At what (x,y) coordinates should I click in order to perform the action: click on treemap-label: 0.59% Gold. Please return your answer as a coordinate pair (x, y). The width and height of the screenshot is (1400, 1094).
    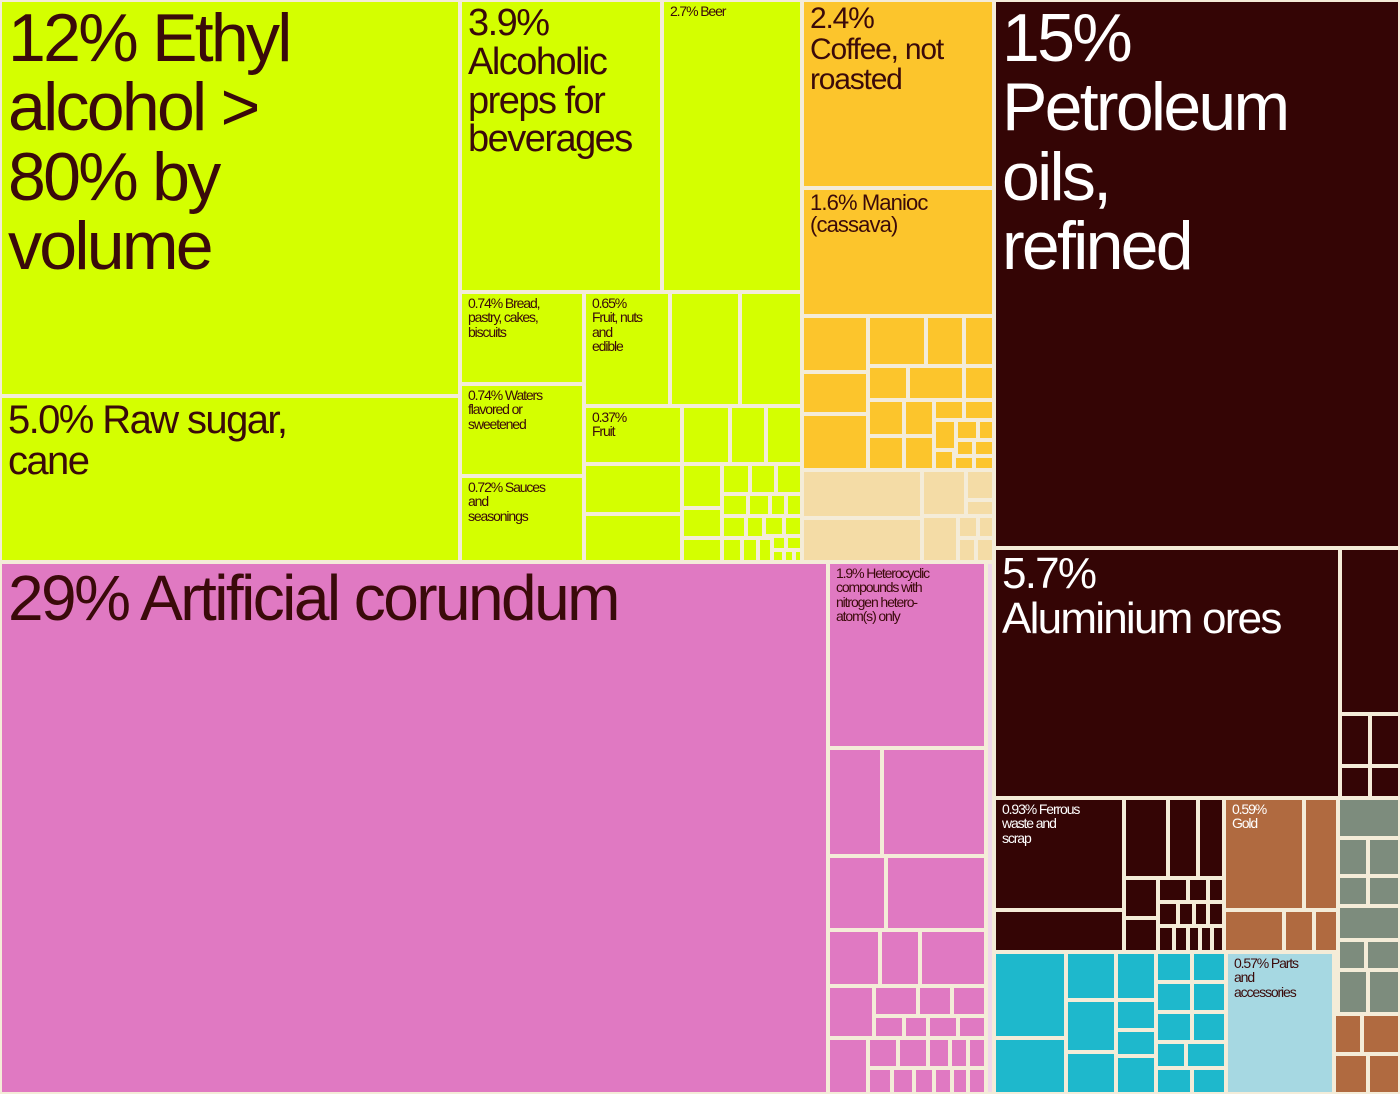
    Looking at the image, I should click on (1249, 816).